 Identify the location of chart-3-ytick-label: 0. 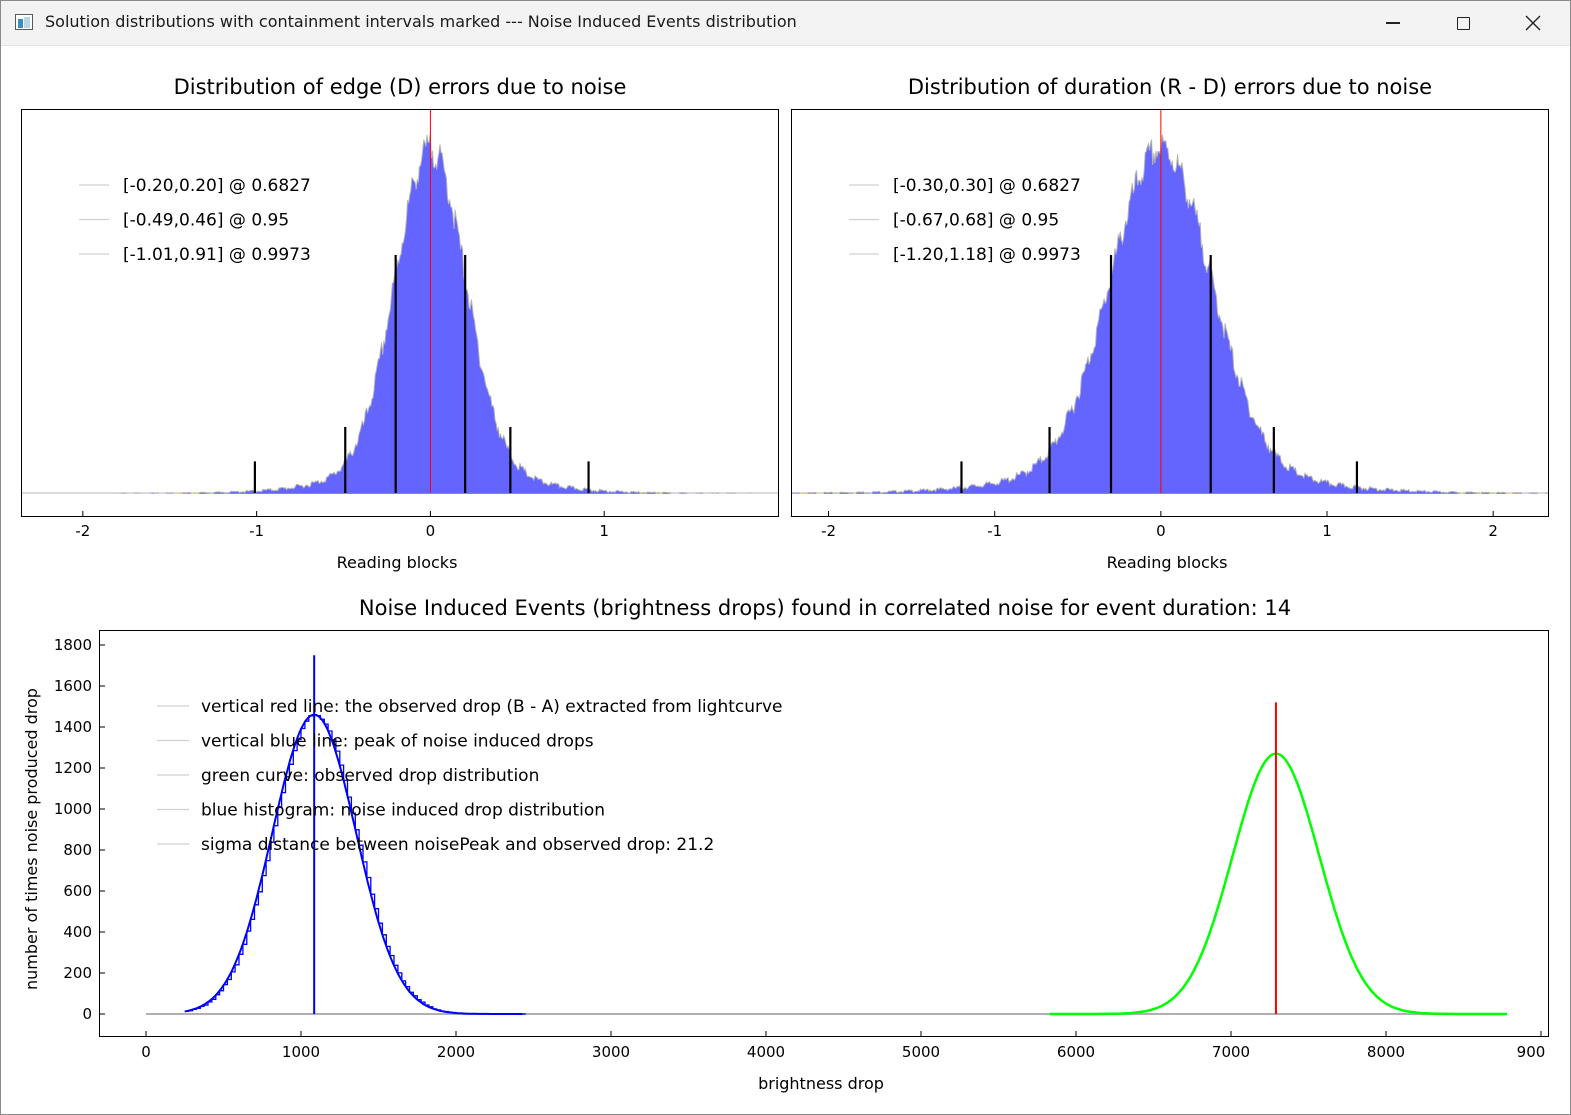
(87, 1014).